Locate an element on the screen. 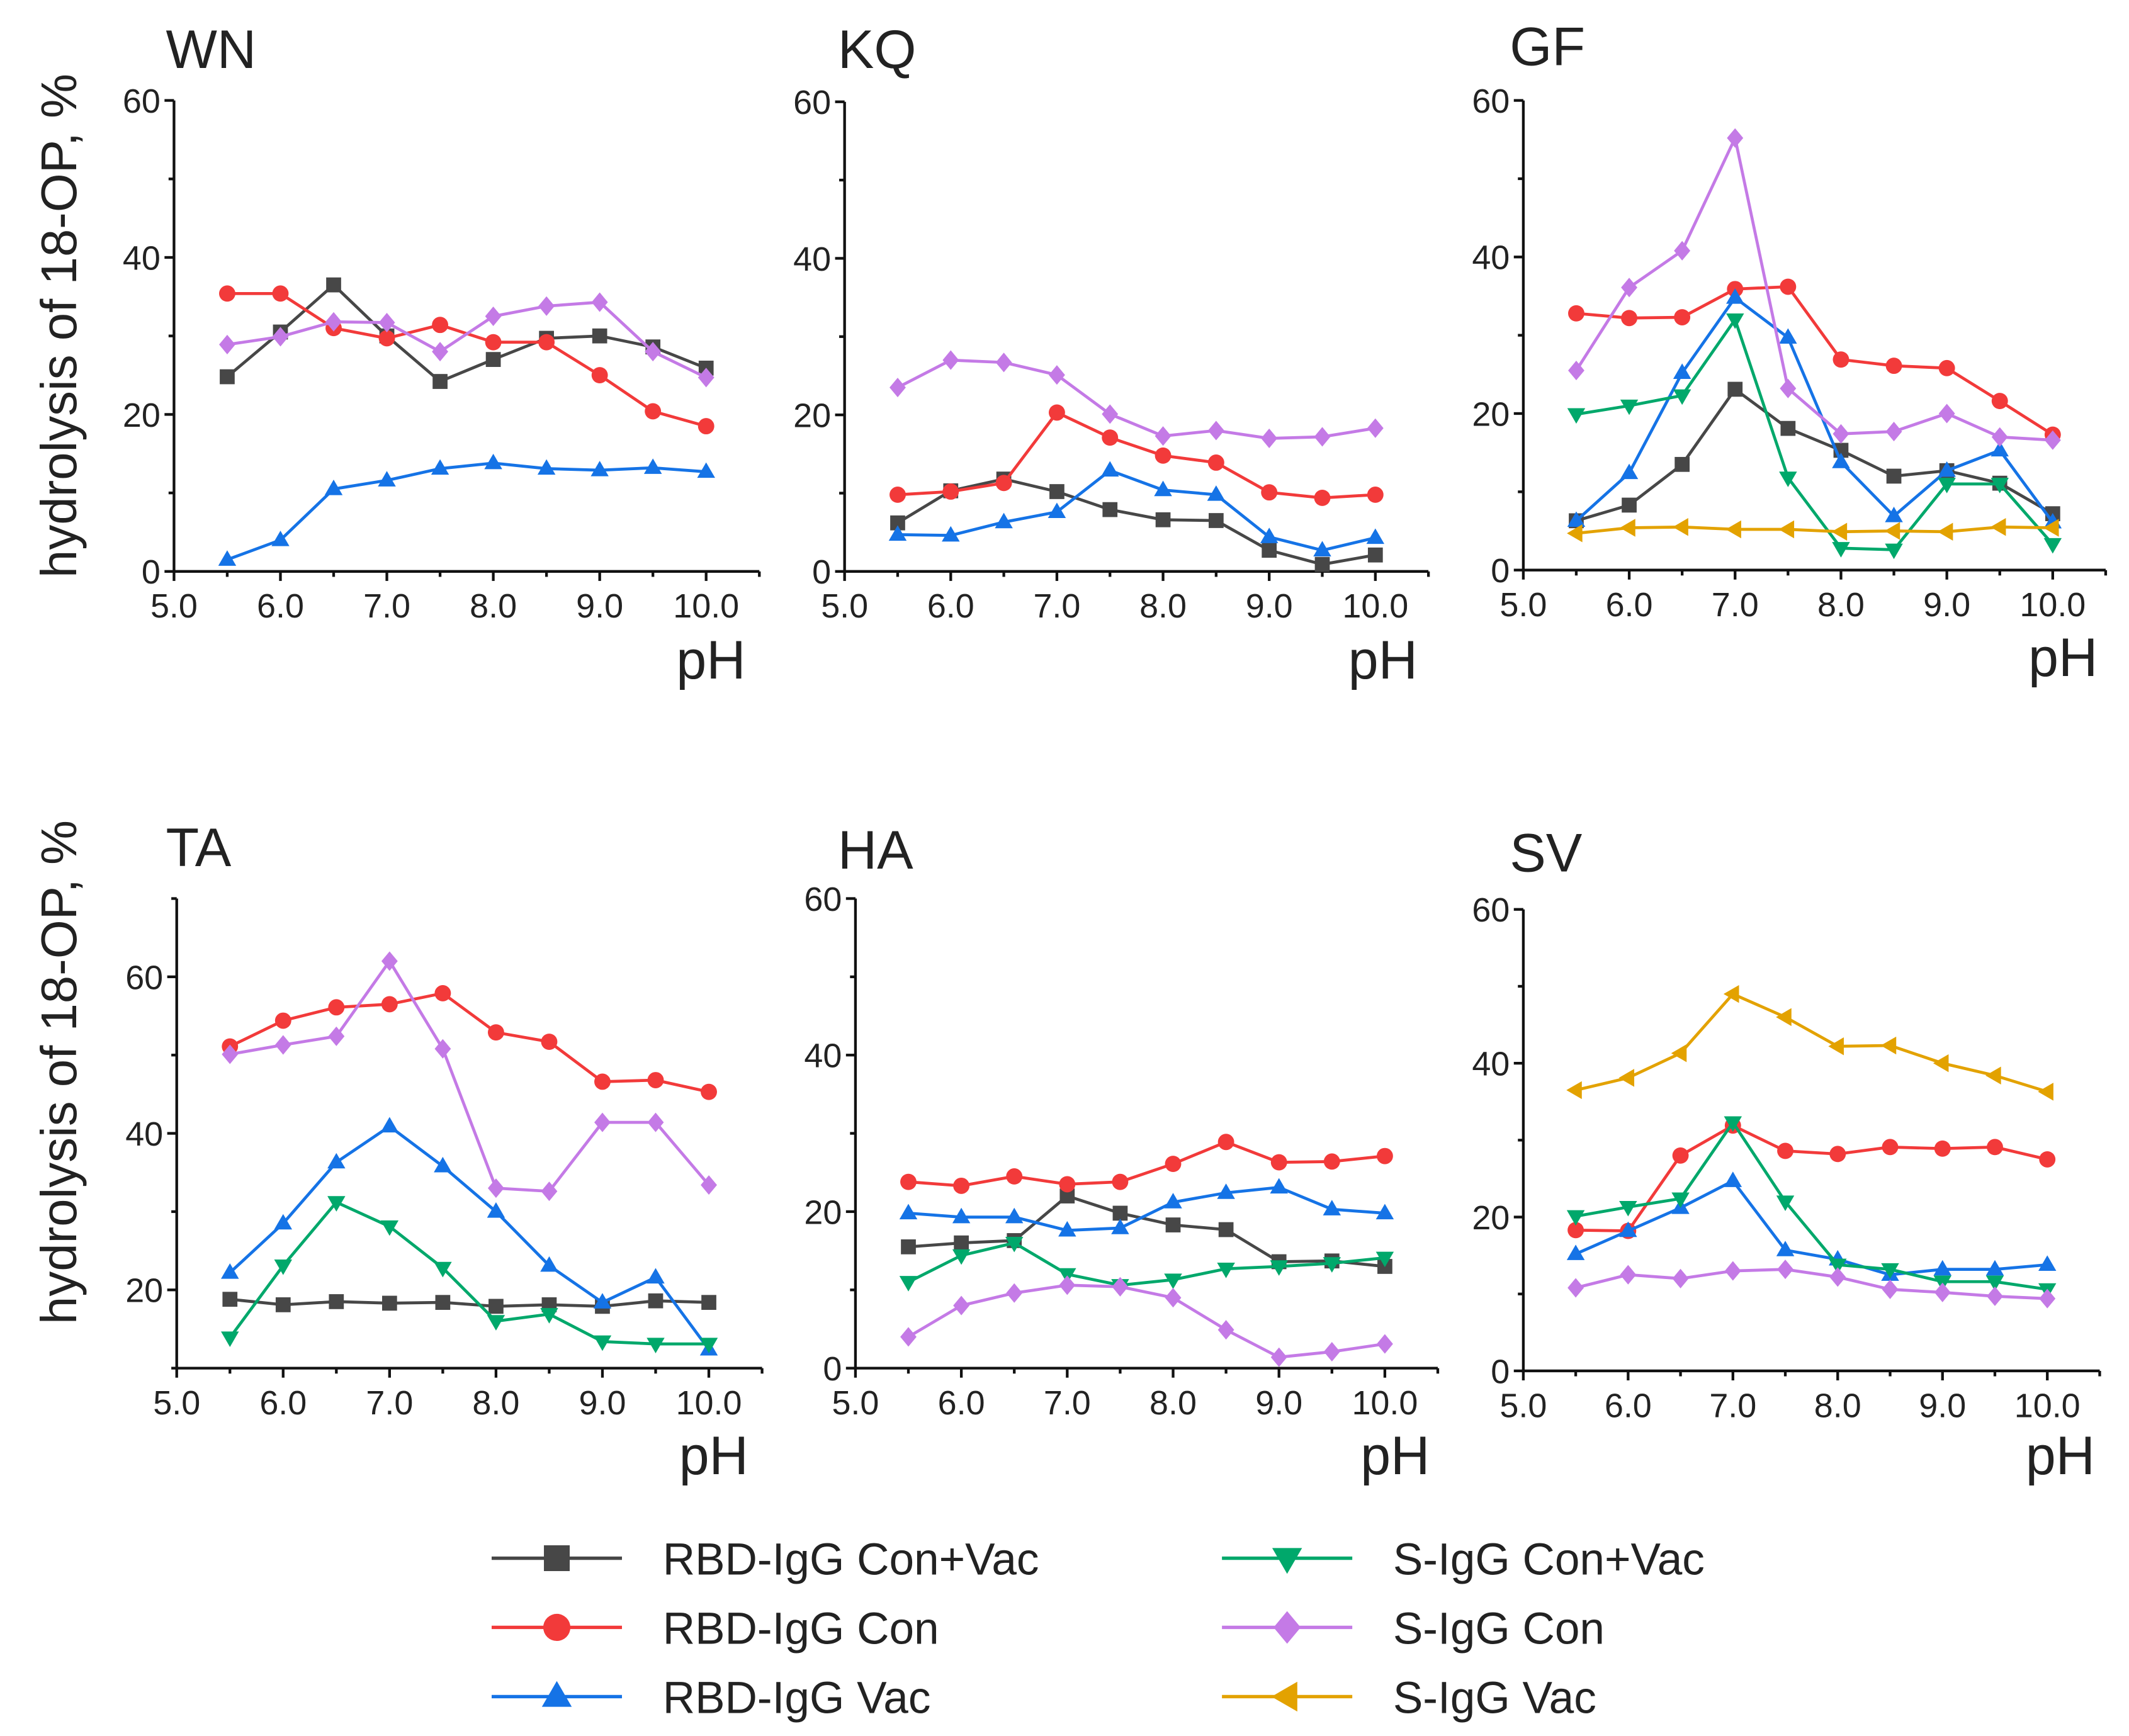  x-tick-label: 7.0 is located at coordinates (1056, 606).